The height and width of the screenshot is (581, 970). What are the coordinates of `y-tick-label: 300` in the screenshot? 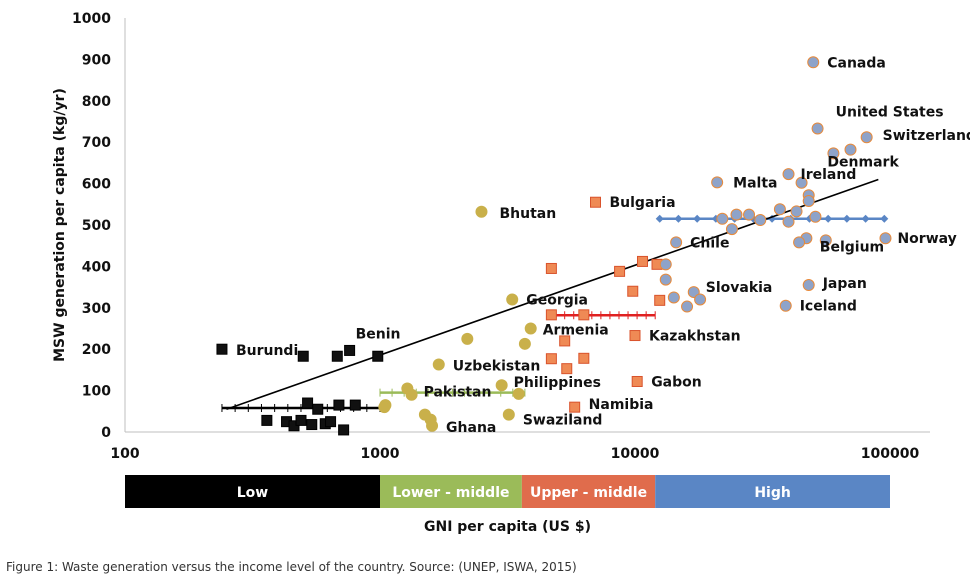 It's located at (96, 309).